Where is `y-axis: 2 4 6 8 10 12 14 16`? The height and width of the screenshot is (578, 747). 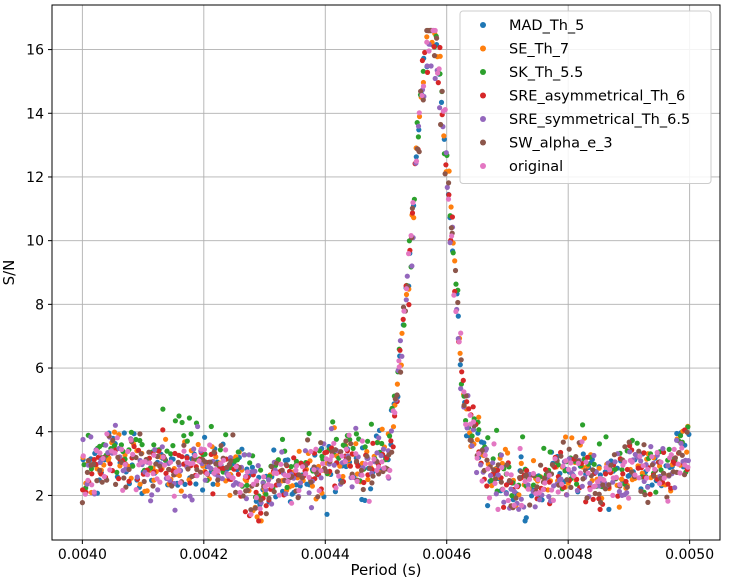 y-axis: 2 4 6 8 10 12 14 16 is located at coordinates (39, 273).